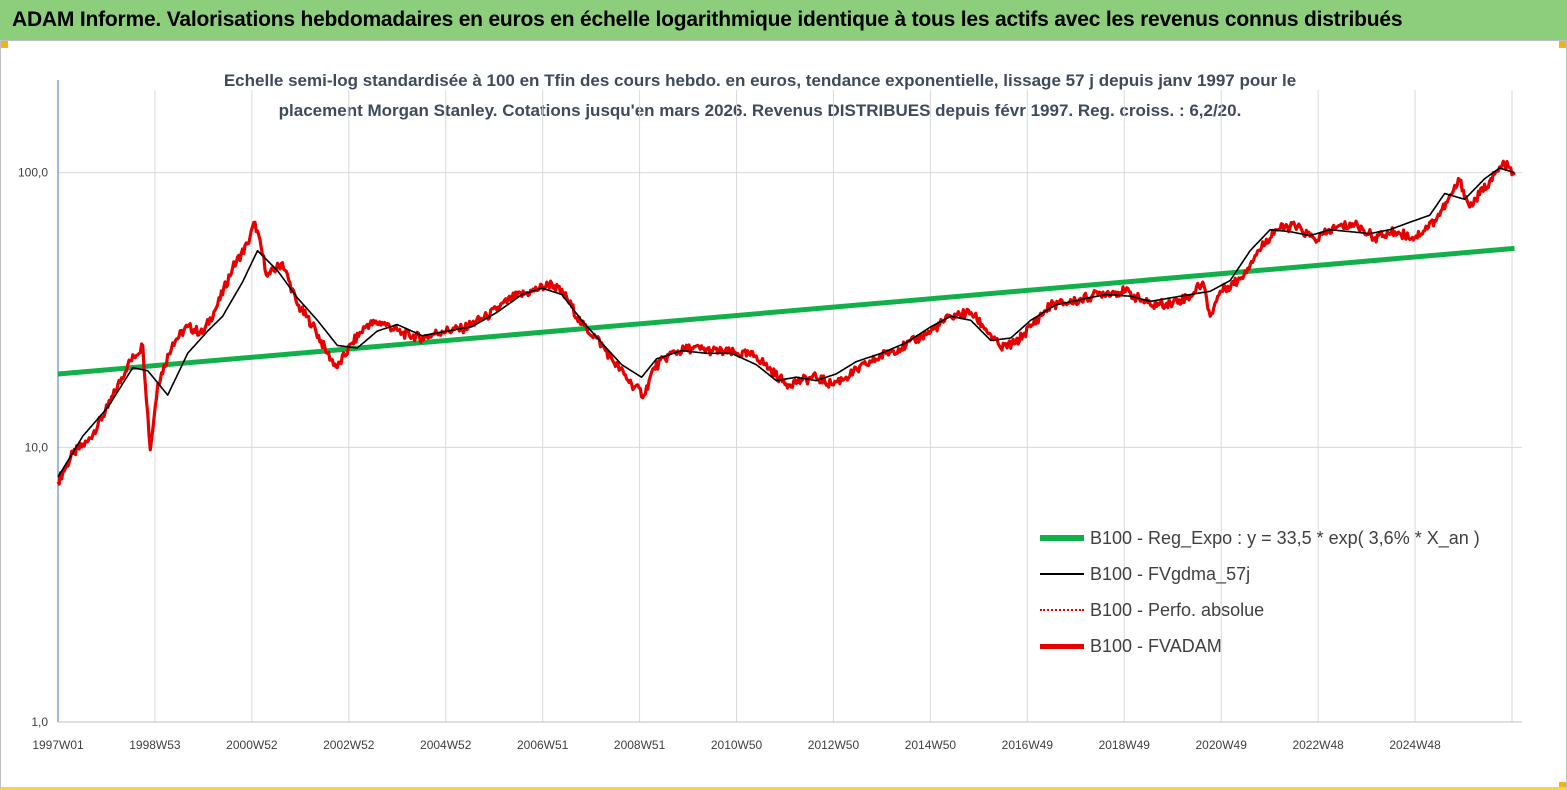  I want to click on legend-label-fvadam: B100 - FVADAM, so click(1156, 645).